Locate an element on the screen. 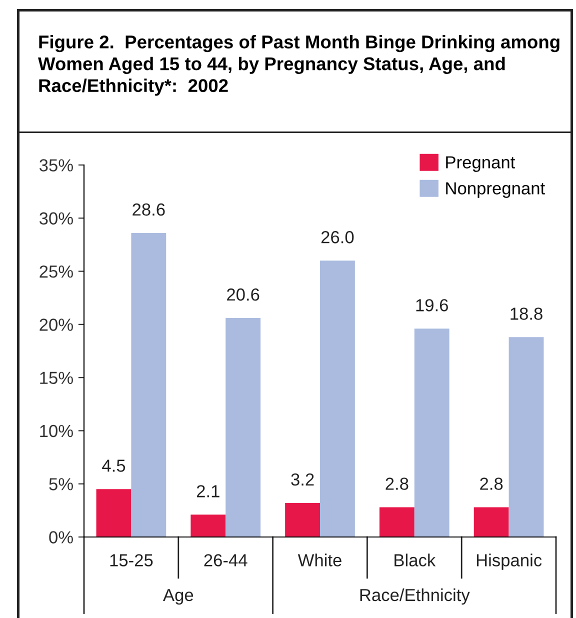  y-tick-label: 10% is located at coordinates (56, 431).